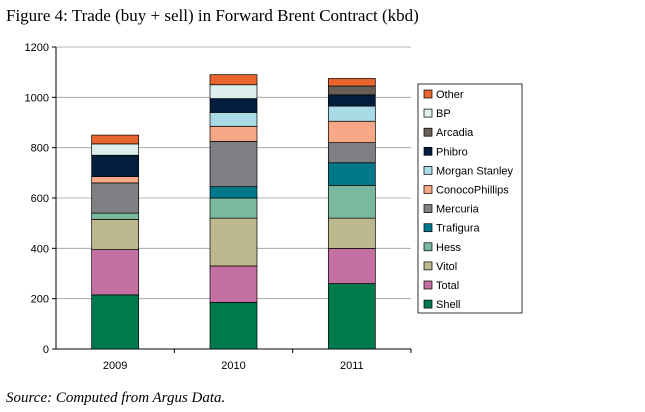 Image resolution: width=645 pixels, height=412 pixels. What do you see at coordinates (448, 305) in the screenshot?
I see `legend-label: Shell` at bounding box center [448, 305].